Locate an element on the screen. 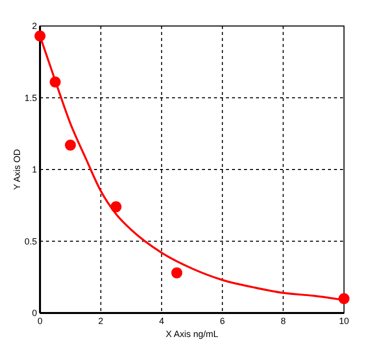 The width and height of the screenshot is (381, 342). y-axis-title: Y Axis OD is located at coordinates (17, 169).